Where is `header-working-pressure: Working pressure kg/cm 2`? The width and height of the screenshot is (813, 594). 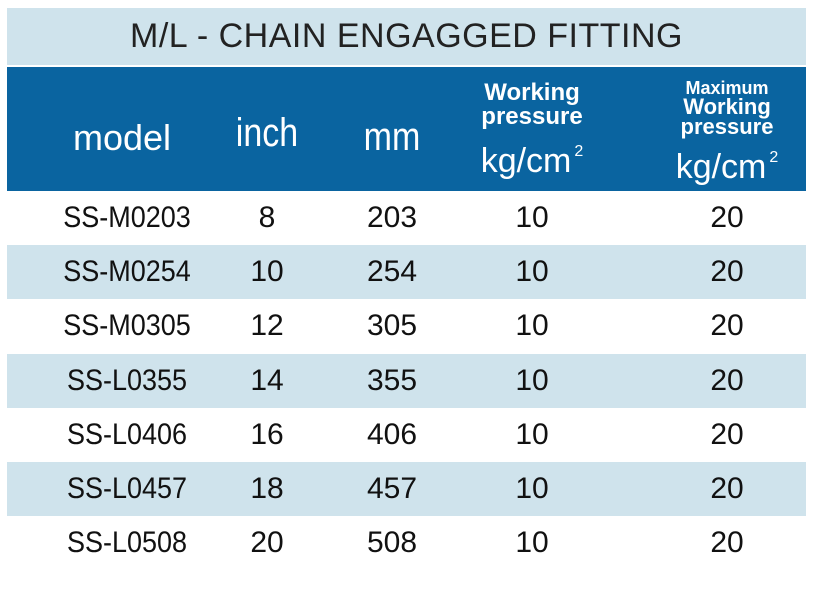 header-working-pressure: Working pressure kg/cm 2 is located at coordinates (532, 131).